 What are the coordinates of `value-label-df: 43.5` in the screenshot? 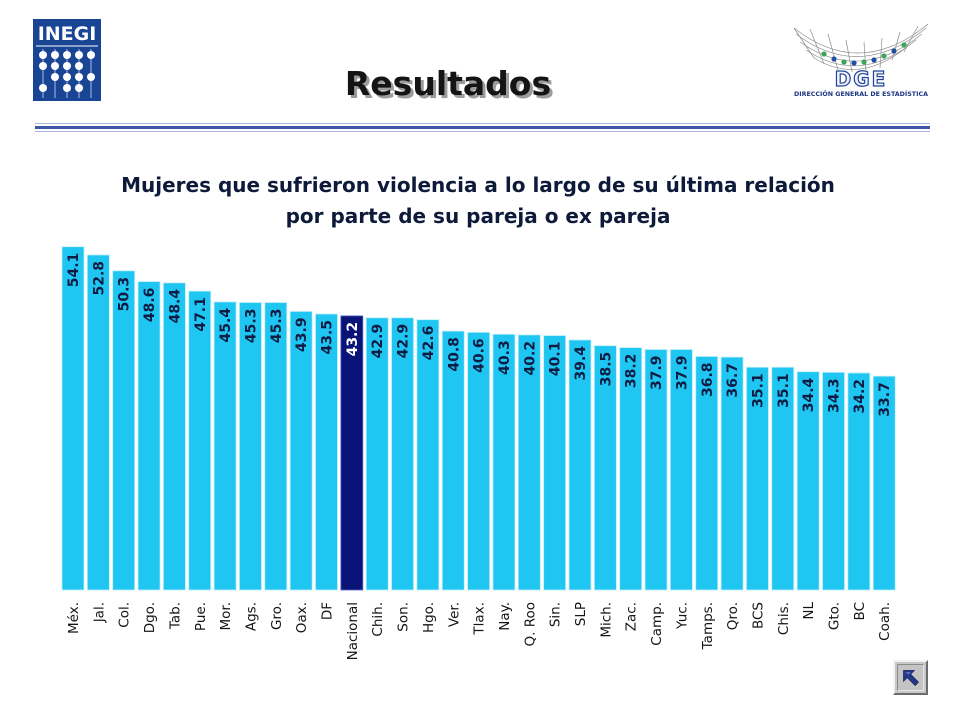 It's located at (328, 337).